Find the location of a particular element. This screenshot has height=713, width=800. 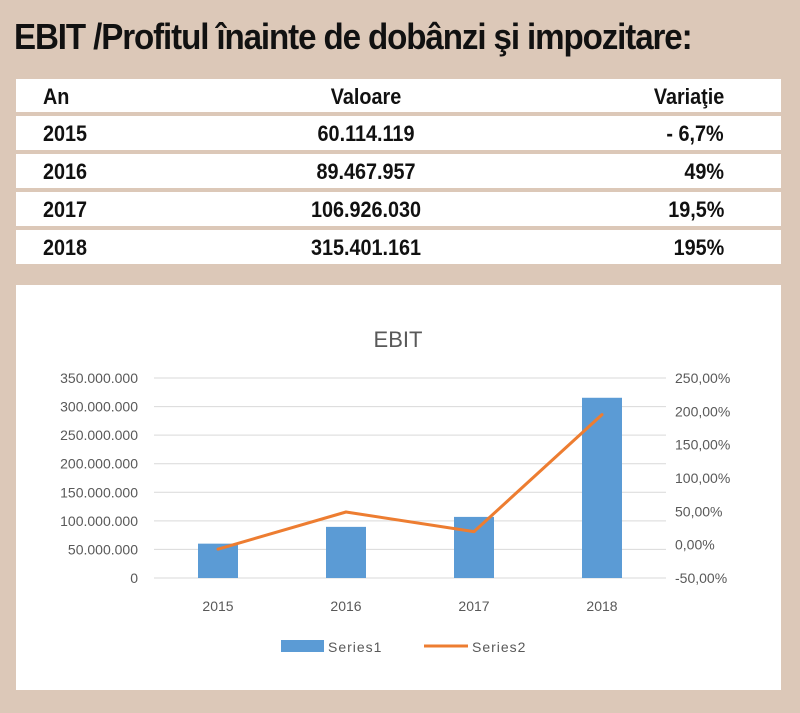

header-valoare-text: Valoare is located at coordinates (366, 96).